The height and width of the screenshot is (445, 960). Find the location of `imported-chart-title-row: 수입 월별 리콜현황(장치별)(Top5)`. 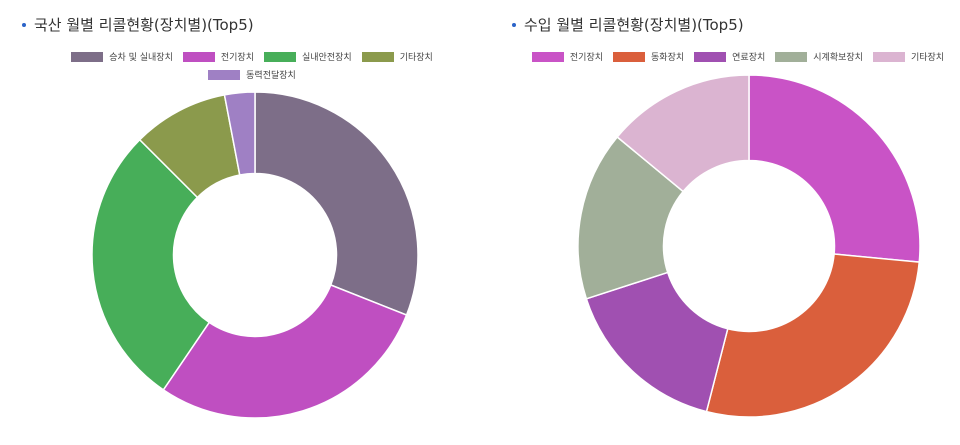

imported-chart-title-row: 수입 월별 리콜현황(장치별)(Top5) is located at coordinates (628, 24).